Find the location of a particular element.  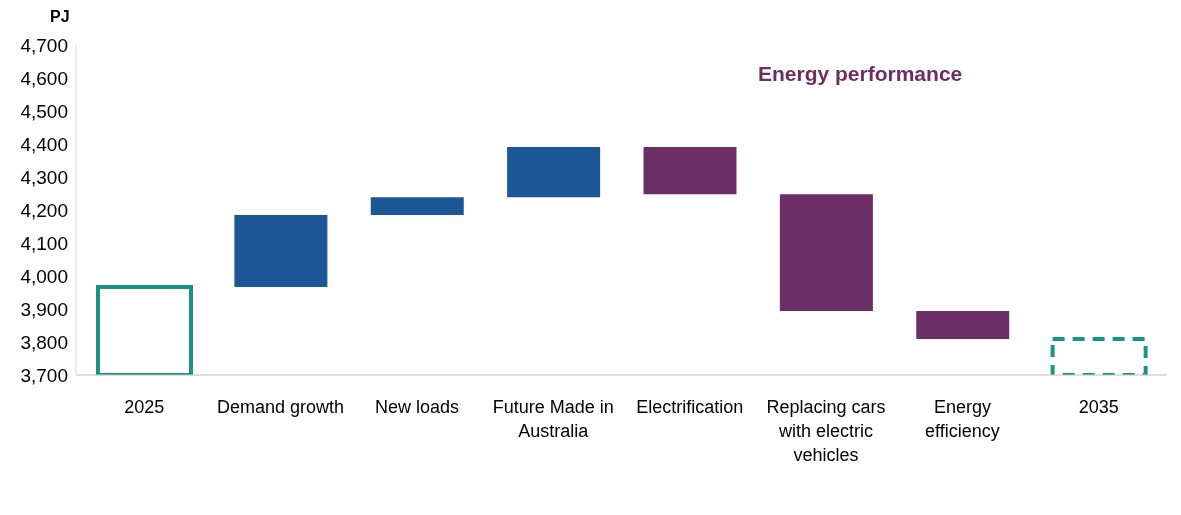

y-tick-label: 3,700 is located at coordinates (44, 375).